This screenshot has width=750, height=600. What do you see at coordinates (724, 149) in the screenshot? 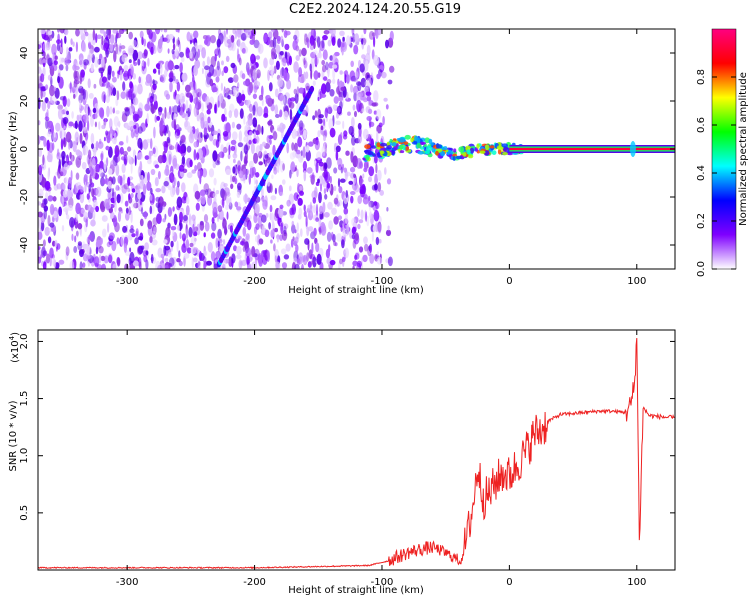
I see `colorbar` at bounding box center [724, 149].